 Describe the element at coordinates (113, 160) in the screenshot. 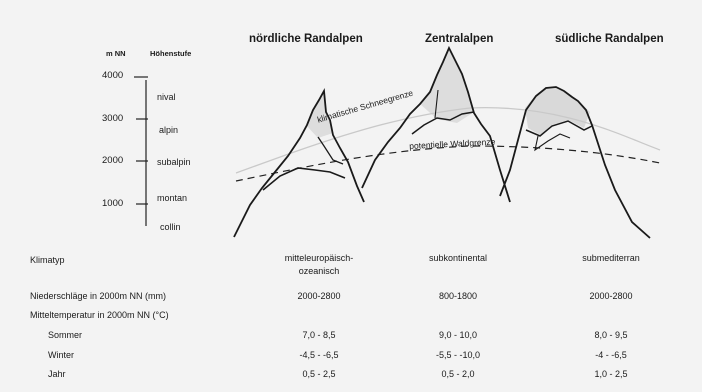

I see `tick-label-2000: 2000` at that location.